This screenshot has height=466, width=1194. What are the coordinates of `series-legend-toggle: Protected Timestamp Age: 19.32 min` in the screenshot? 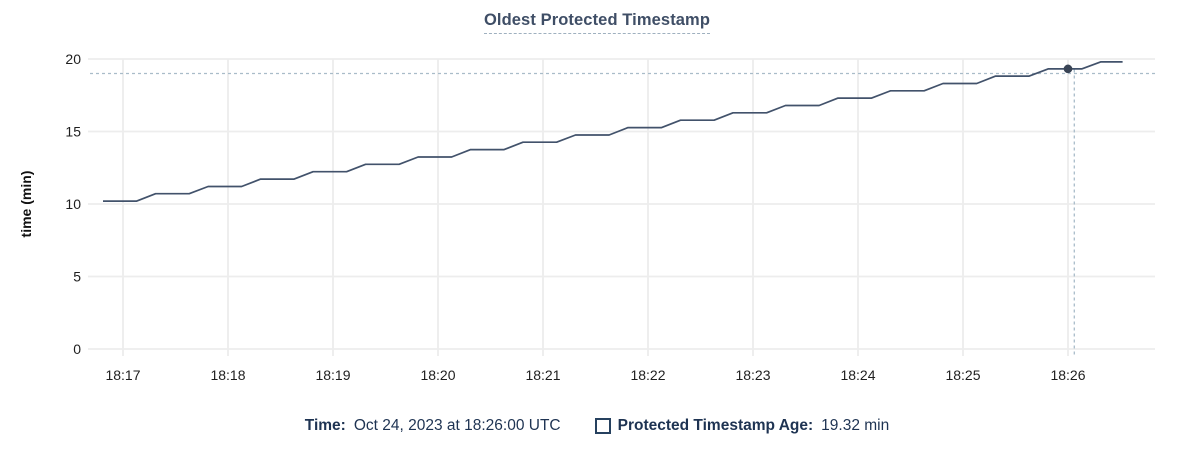 It's located at (742, 426).